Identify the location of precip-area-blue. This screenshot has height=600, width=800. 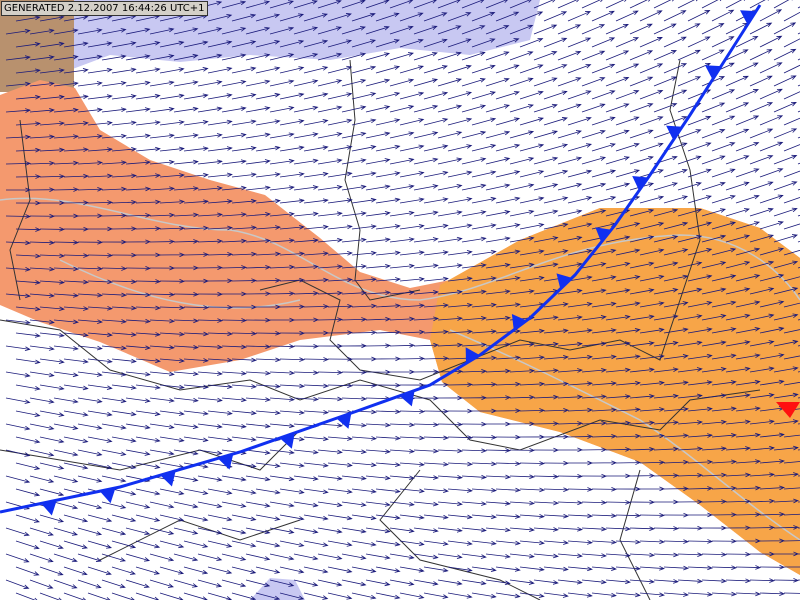
(305, 35).